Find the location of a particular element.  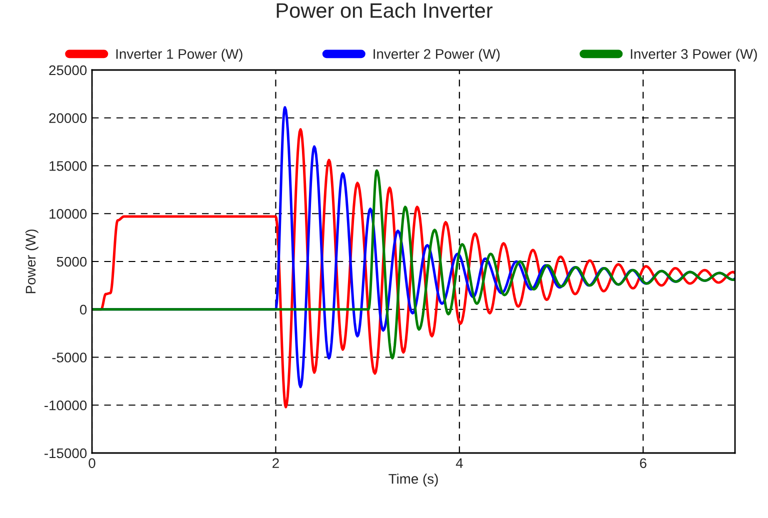

x-tick-label: 0 is located at coordinates (92, 463).